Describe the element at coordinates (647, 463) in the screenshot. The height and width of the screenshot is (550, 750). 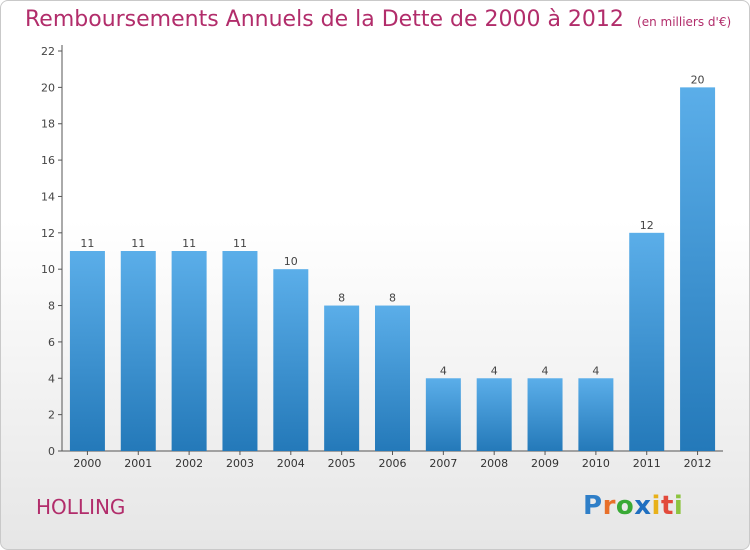
I see `x-tick-label: 2011` at that location.